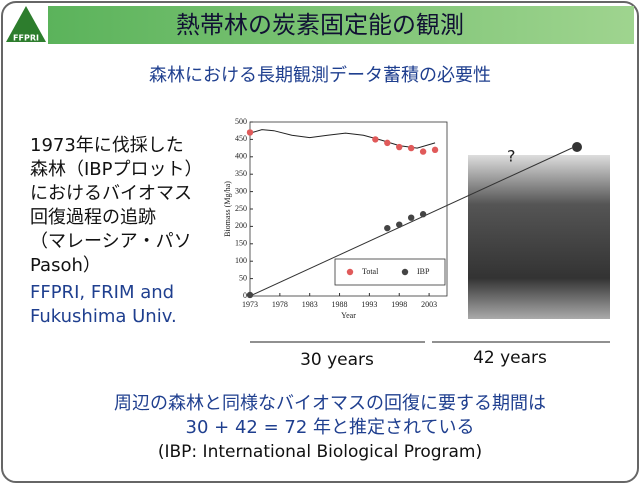  I want to click on y-tick-label: 150, so click(241, 243).